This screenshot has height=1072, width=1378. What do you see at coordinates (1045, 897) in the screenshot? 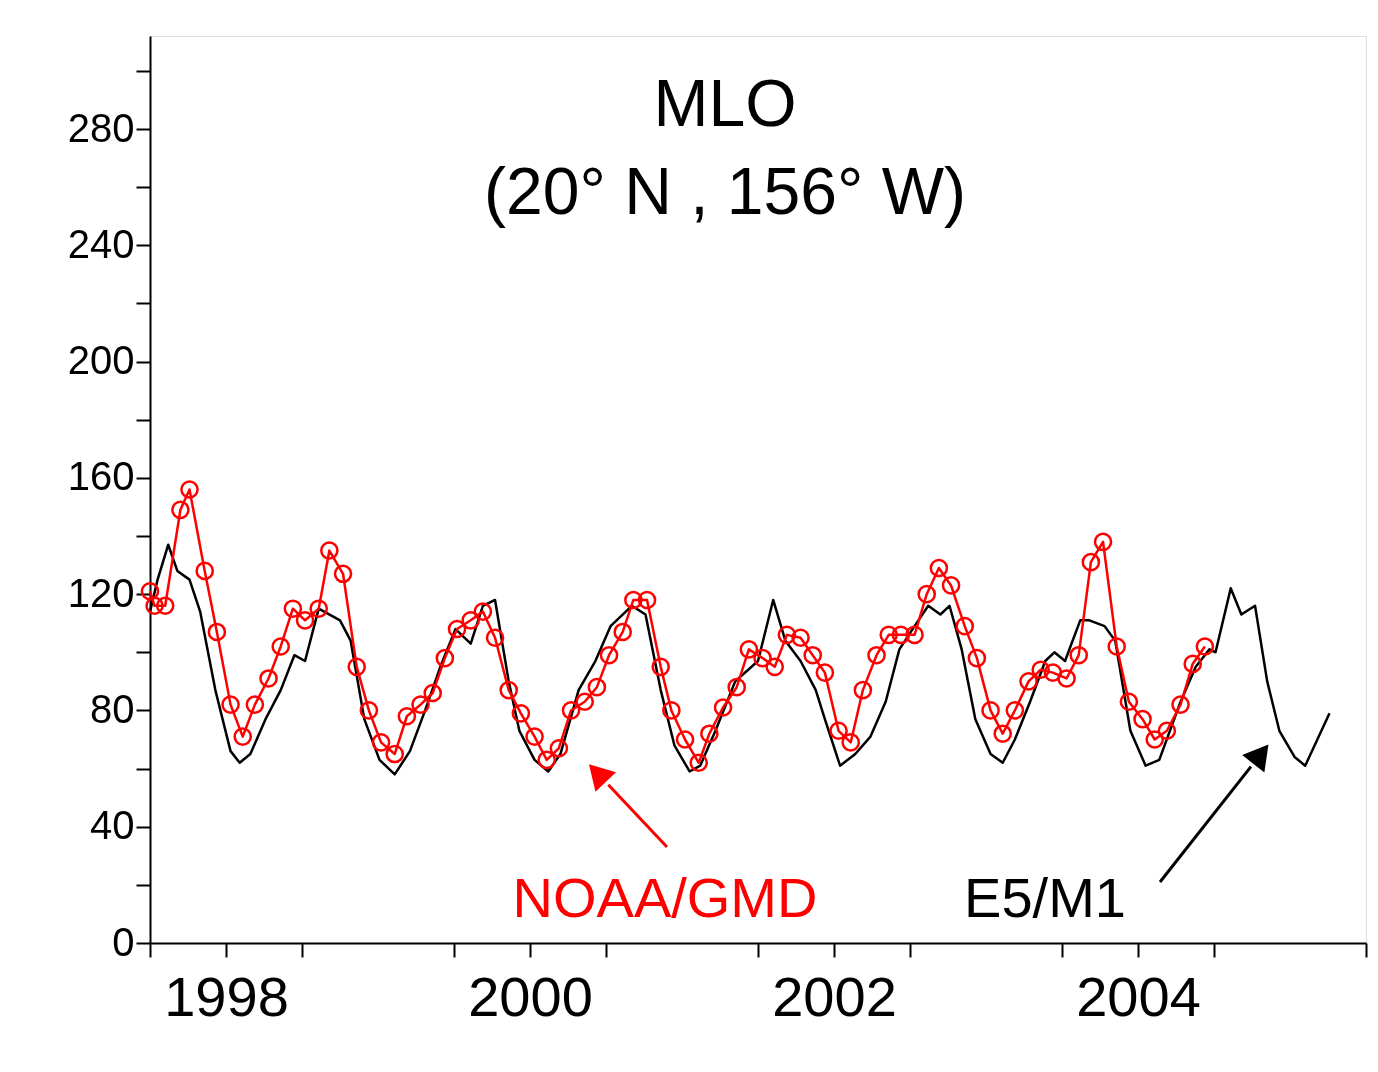
I see `series-label: E5/M1` at bounding box center [1045, 897].